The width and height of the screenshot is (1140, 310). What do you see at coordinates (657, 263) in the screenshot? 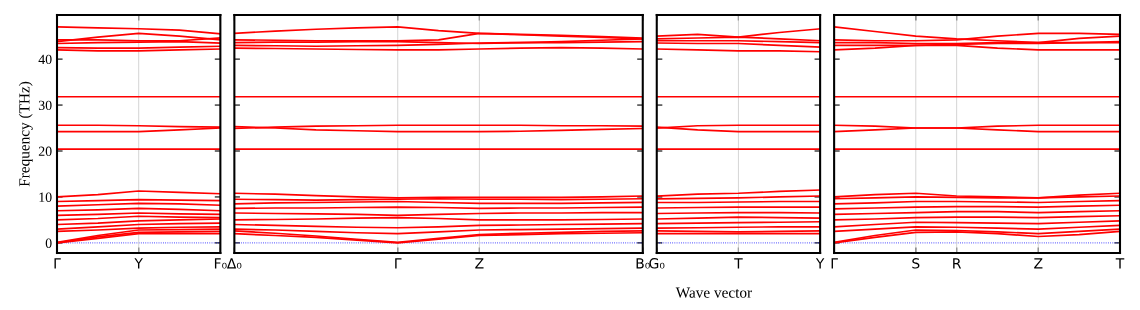
I see `x-tick-label: G₀` at bounding box center [657, 263].